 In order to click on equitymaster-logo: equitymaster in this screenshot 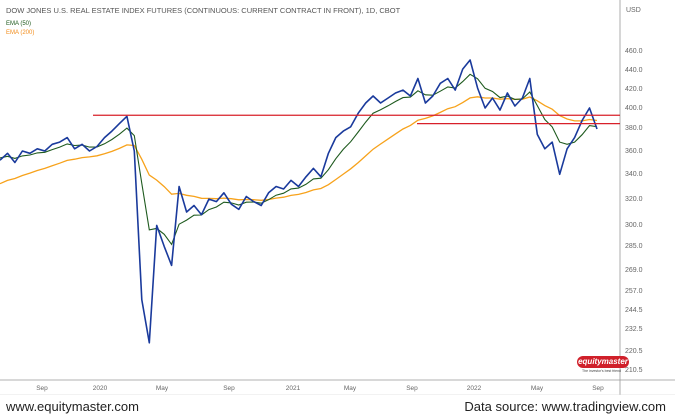, I will do `click(603, 362)`.